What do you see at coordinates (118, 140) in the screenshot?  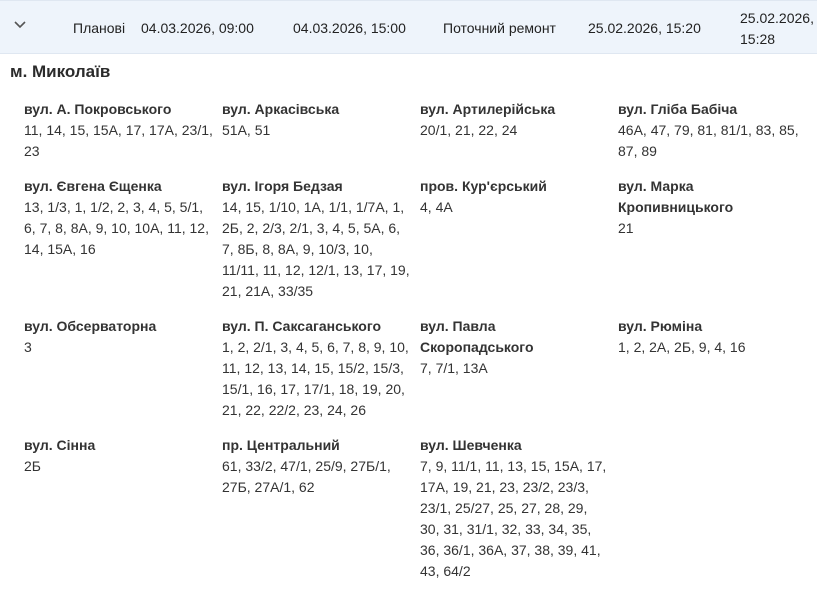 I see `street-houses: 11, 14, 15, 15А, 17, 17А, 23/1, 23` at bounding box center [118, 140].